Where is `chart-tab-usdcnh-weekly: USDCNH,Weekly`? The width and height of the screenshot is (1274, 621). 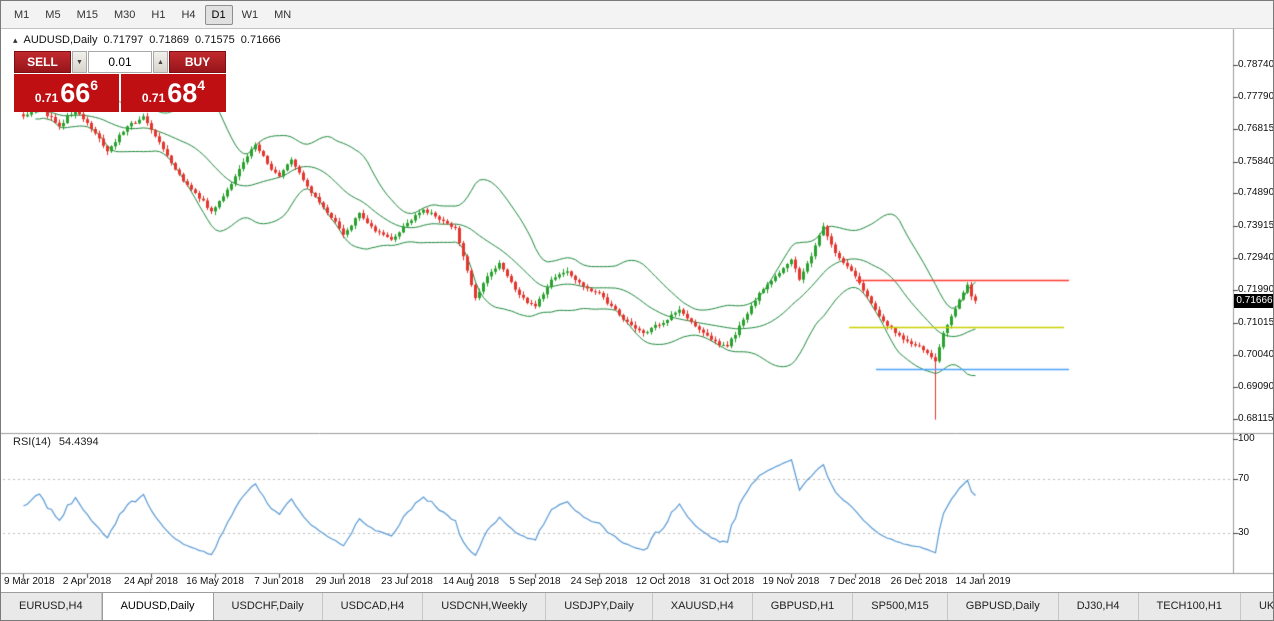 chart-tab-usdcnh-weekly: USDCNH,Weekly is located at coordinates (485, 606).